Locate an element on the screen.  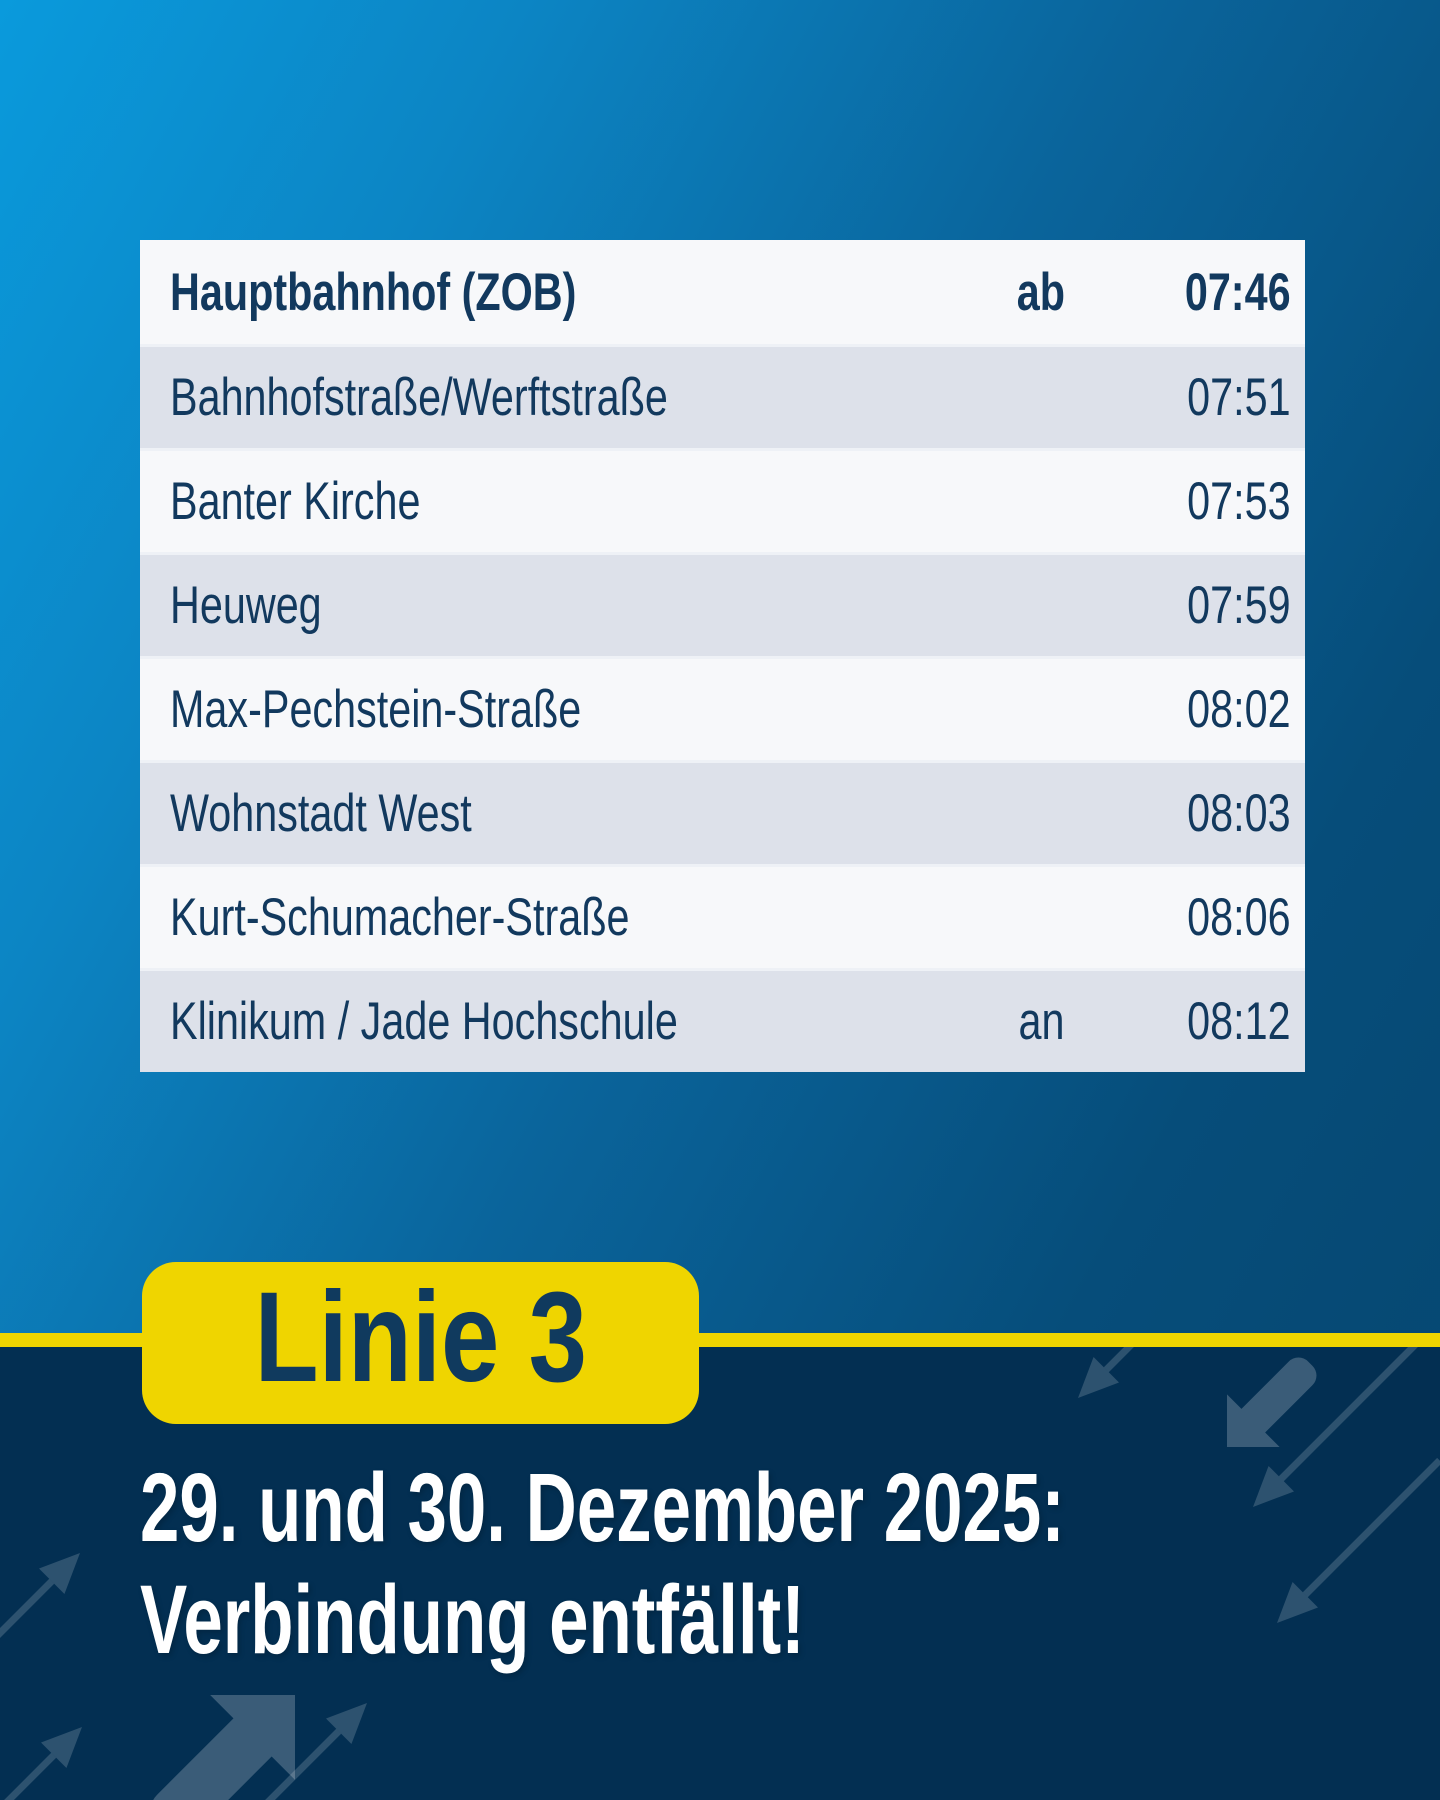
time-cell: 08:12 is located at coordinates (1196, 1021).